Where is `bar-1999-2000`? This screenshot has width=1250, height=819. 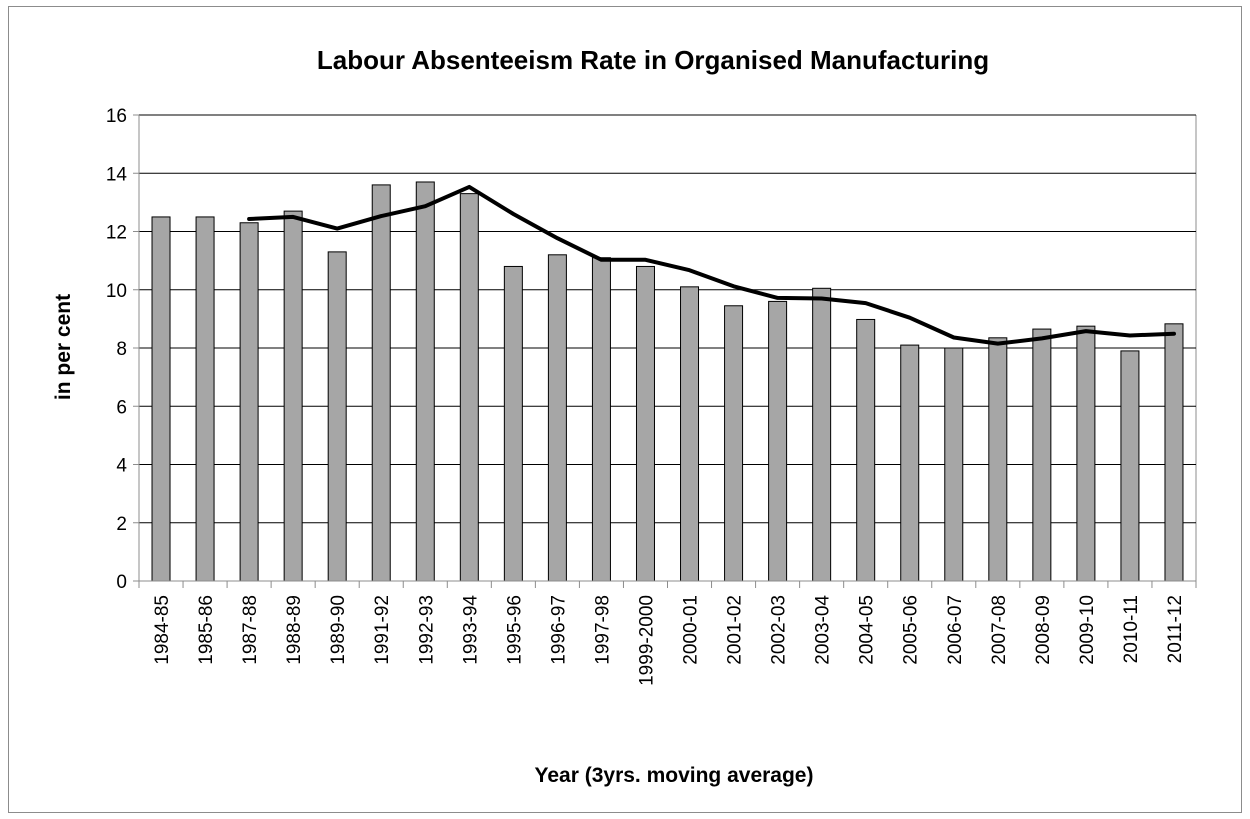
bar-1999-2000 is located at coordinates (645, 423).